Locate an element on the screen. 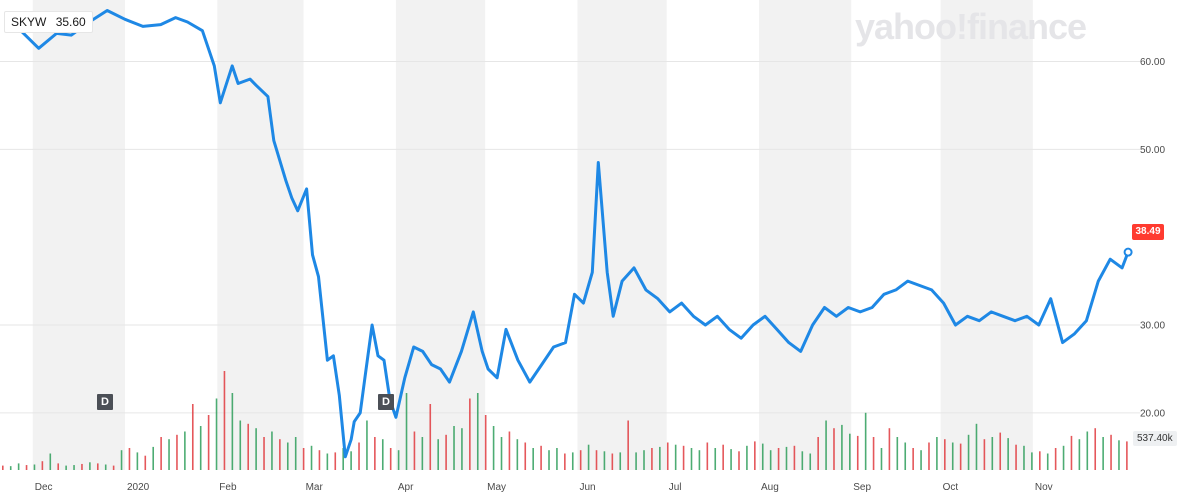 Image resolution: width=1190 pixels, height=500 pixels. x-tick-label: 2020 is located at coordinates (138, 487).